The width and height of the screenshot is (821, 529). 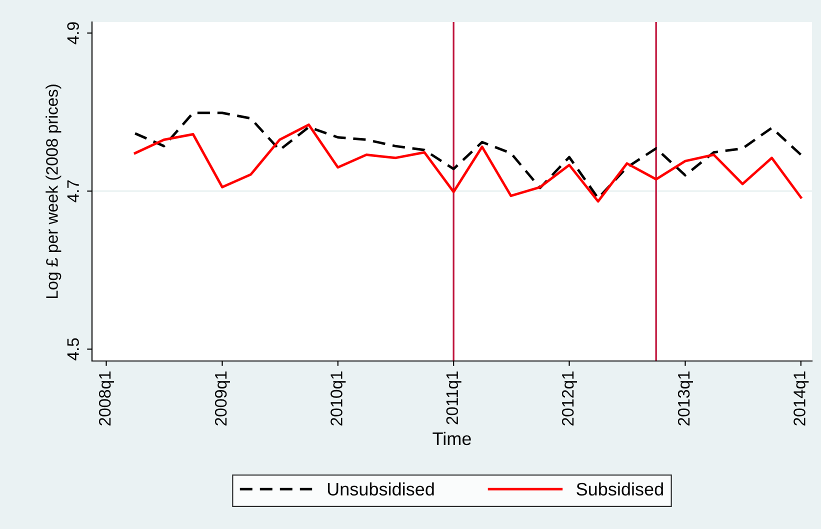 I want to click on x-tick-label: 2008q1, so click(x=106, y=399).